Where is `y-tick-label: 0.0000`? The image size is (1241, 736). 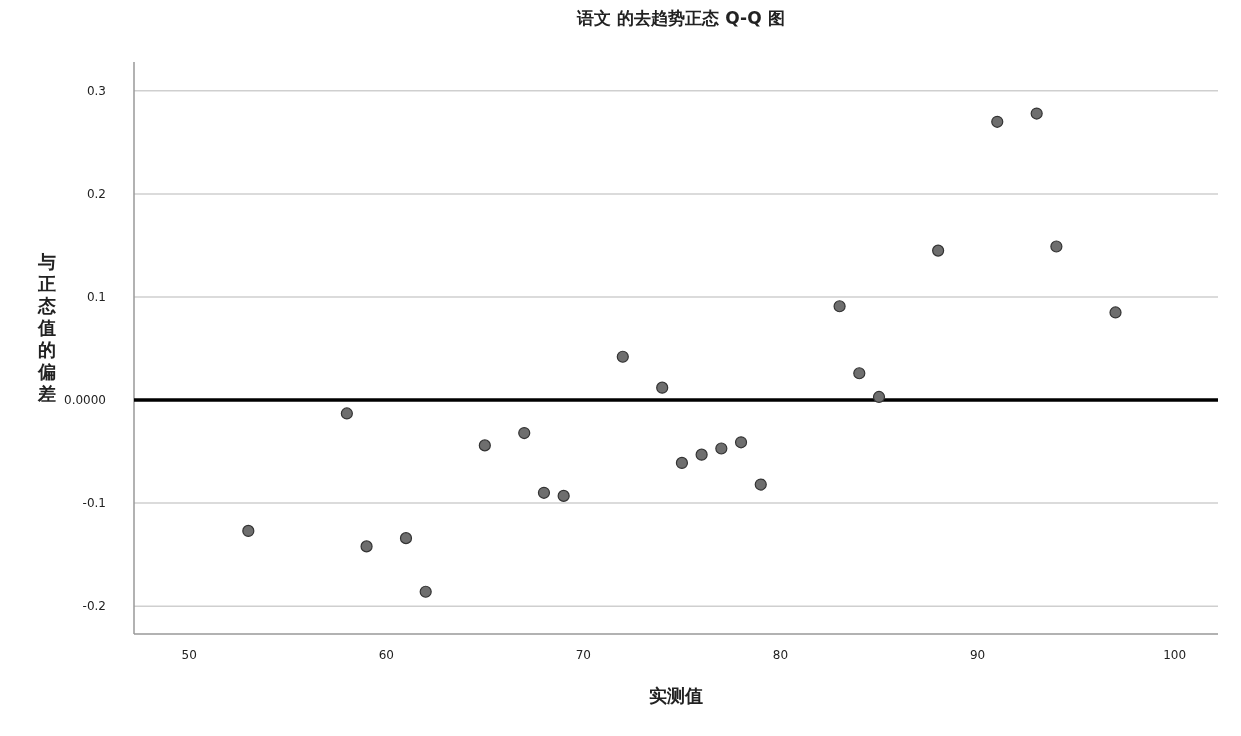
y-tick-label: 0.0000 is located at coordinates (85, 400).